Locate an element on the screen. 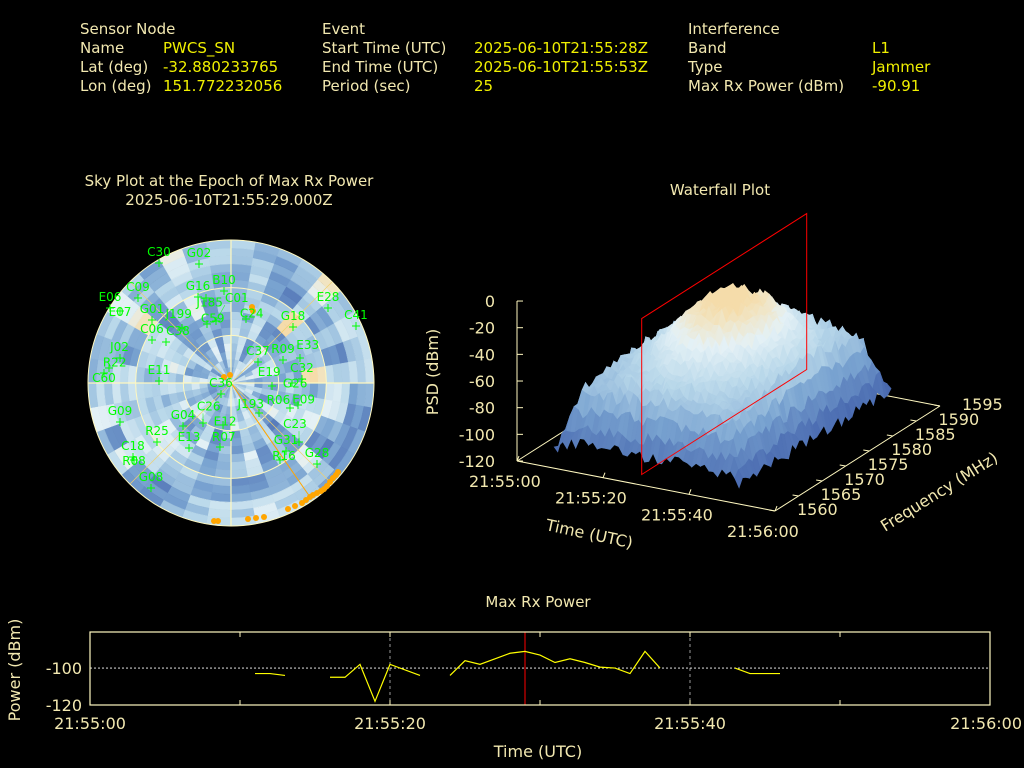 This screenshot has width=1024, height=768. satellite-marker-C01 is located at coordinates (216, 321).